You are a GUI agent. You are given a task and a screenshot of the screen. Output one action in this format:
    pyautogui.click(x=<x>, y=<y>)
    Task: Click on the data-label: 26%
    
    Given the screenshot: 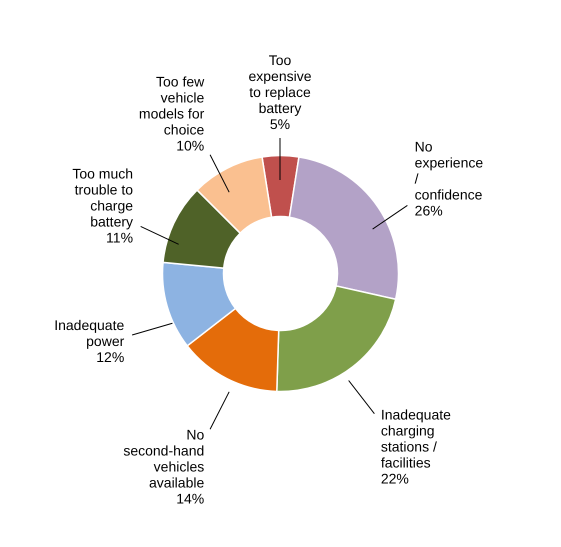 What is the action you would take?
    pyautogui.click(x=428, y=210)
    